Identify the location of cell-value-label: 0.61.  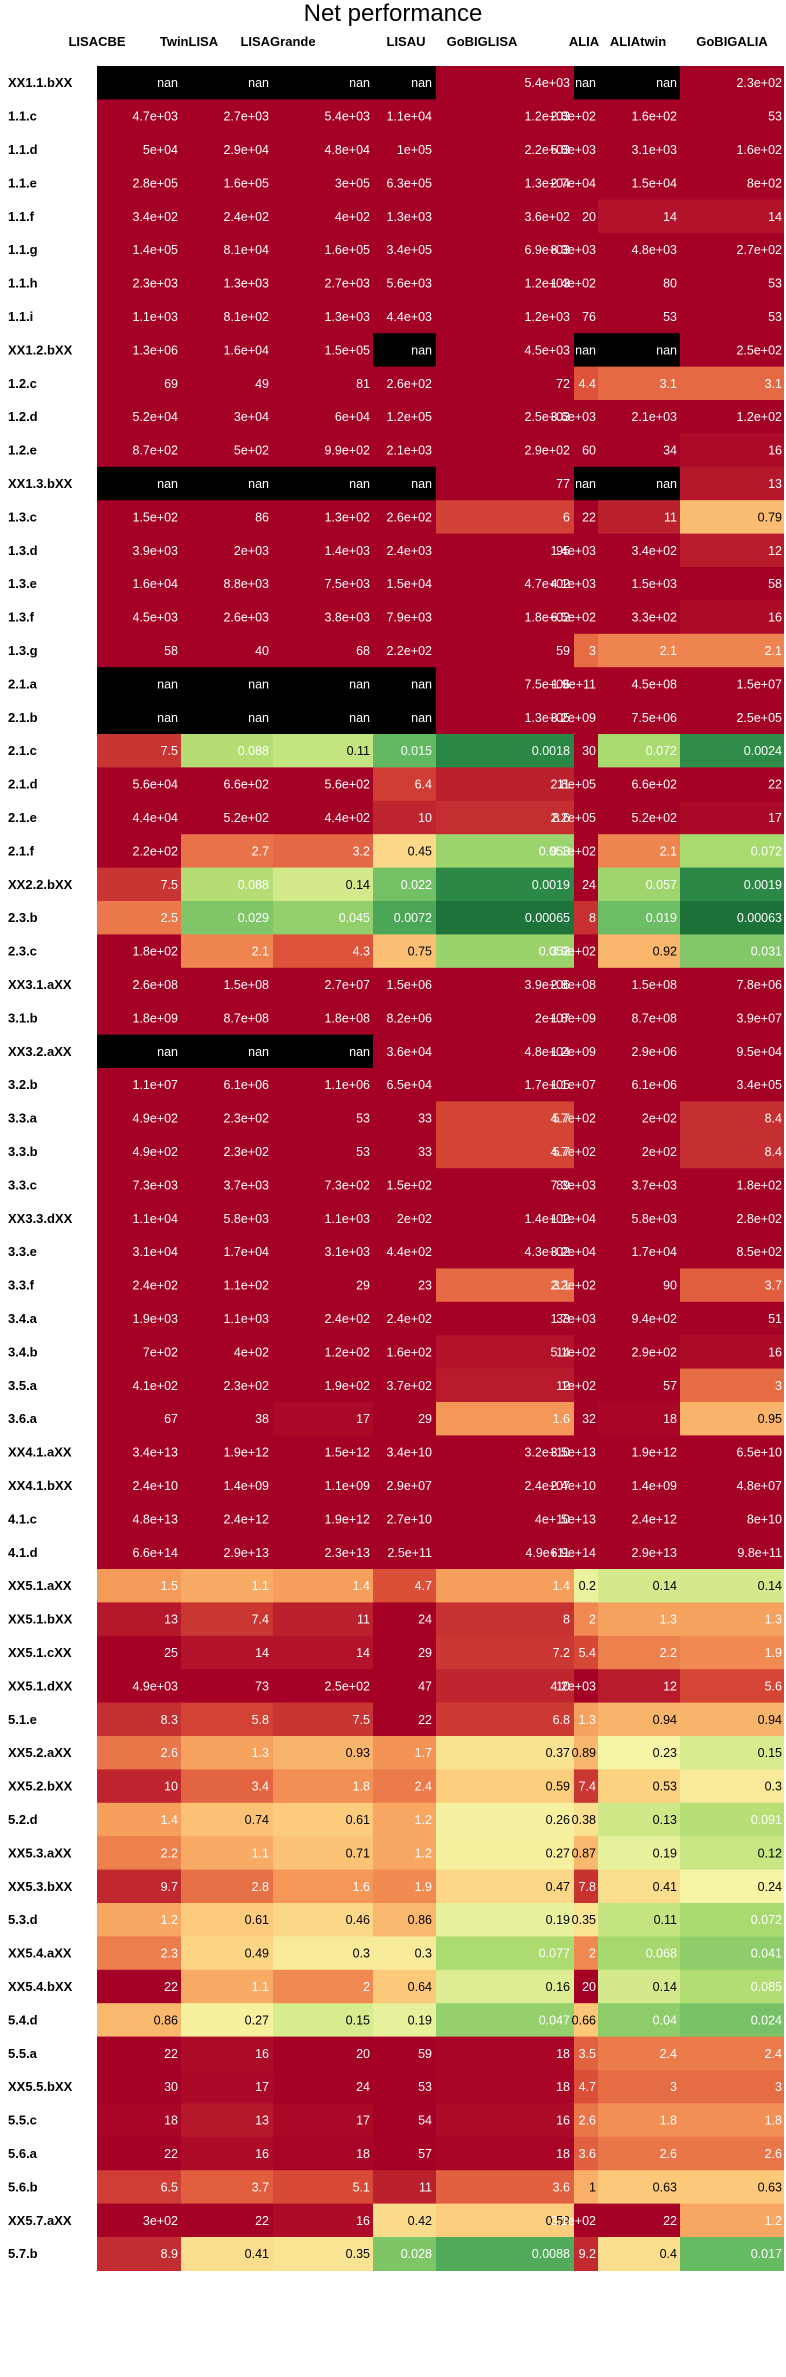
(358, 1820).